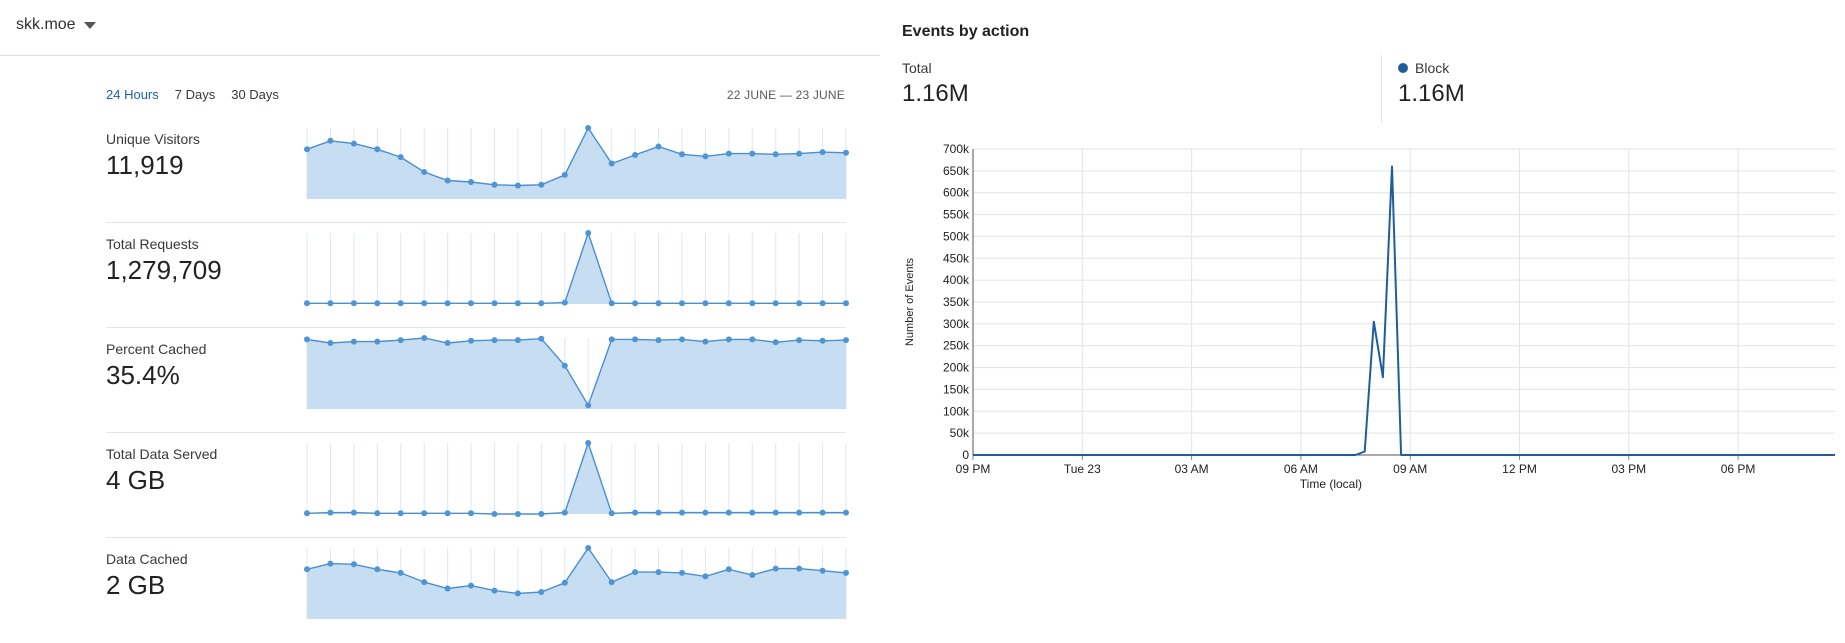  What do you see at coordinates (1331, 484) in the screenshot?
I see `x-axis-label: Time (local)` at bounding box center [1331, 484].